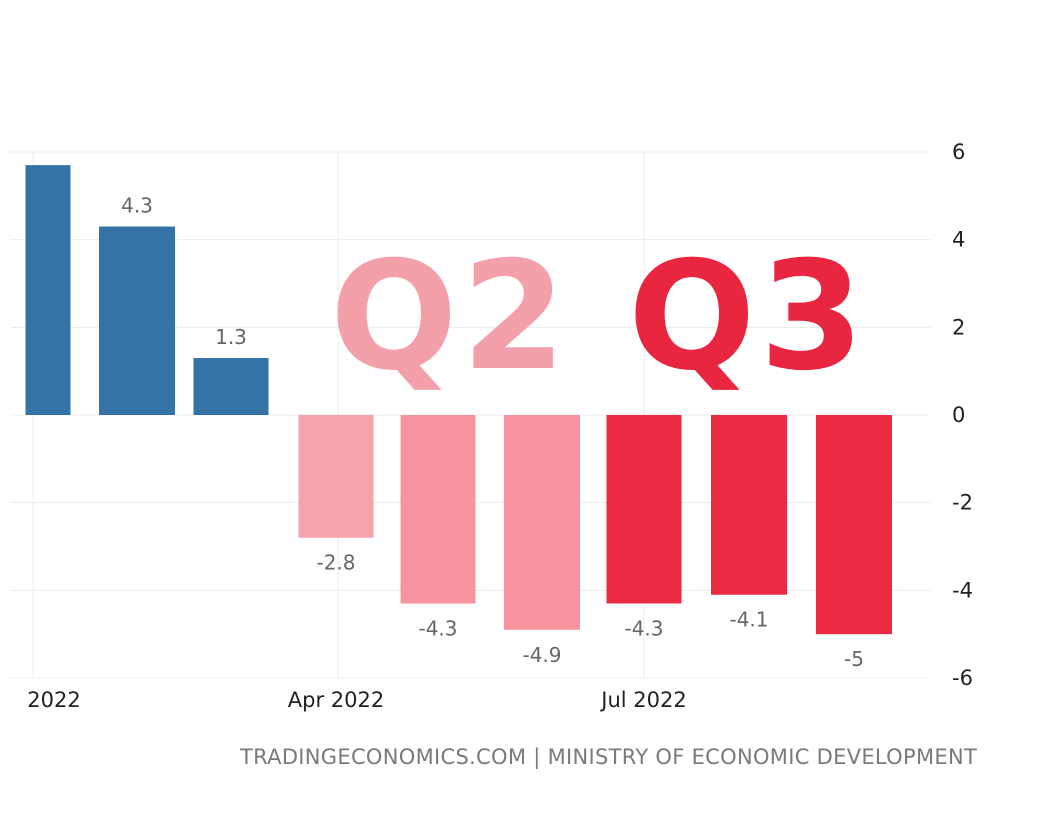 The height and width of the screenshot is (828, 1063). What do you see at coordinates (958, 327) in the screenshot?
I see `y-tick-label: 2` at bounding box center [958, 327].